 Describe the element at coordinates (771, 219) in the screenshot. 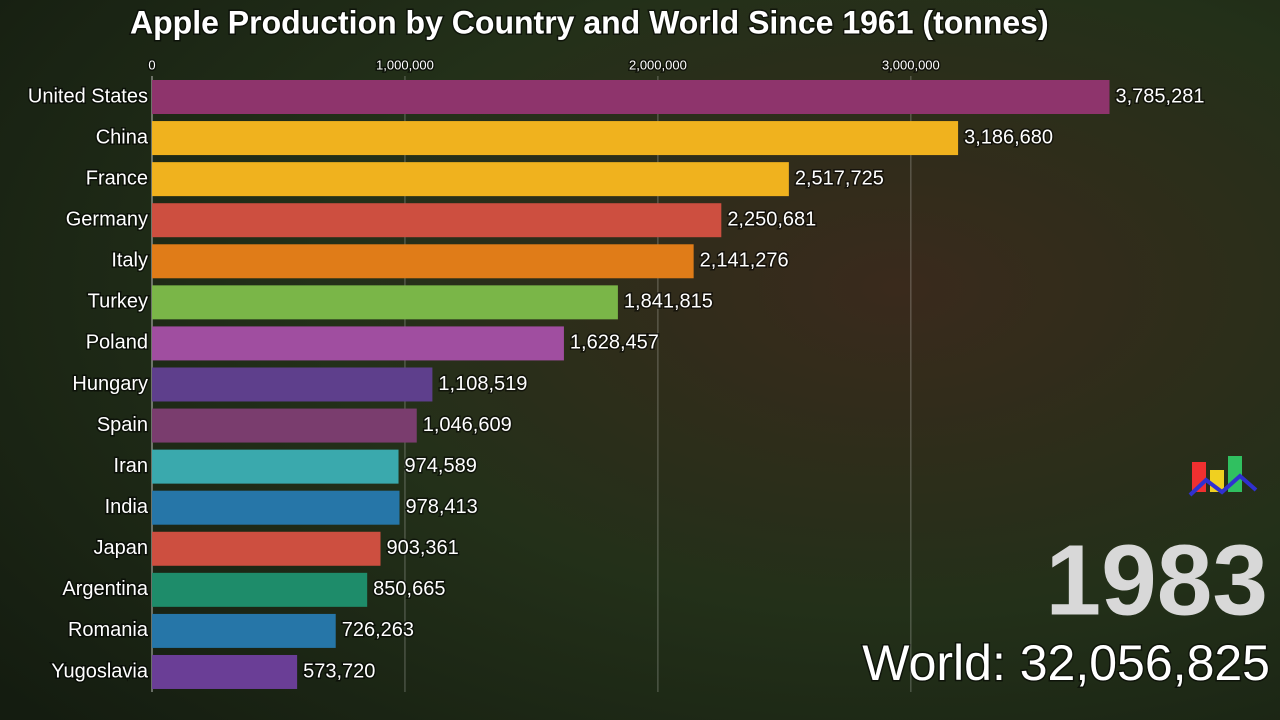

I see `value-label: 2,250,681` at that location.